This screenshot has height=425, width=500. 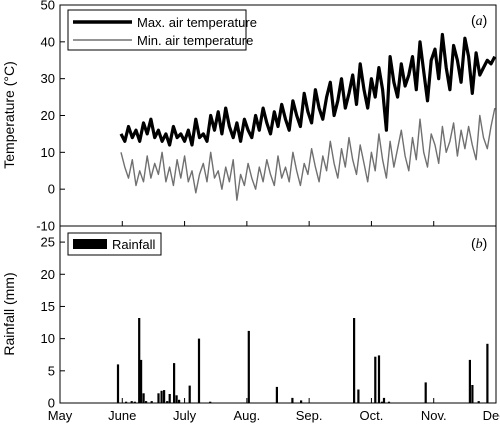 What do you see at coordinates (48, 306) in the screenshot?
I see `y-tick-label: 15` at bounding box center [48, 306].